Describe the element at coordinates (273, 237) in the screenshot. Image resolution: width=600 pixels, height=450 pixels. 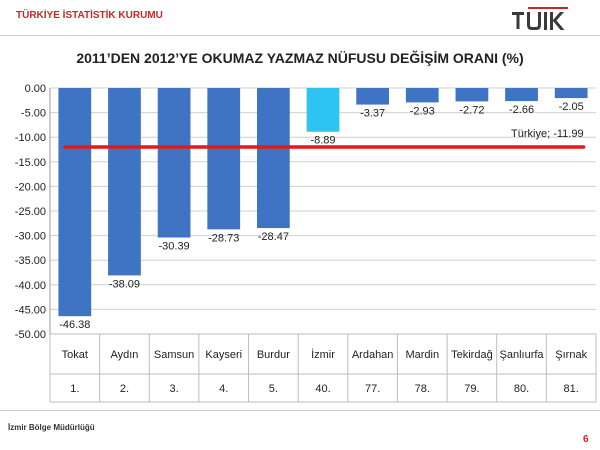
I see `value-label: -28.47` at that location.